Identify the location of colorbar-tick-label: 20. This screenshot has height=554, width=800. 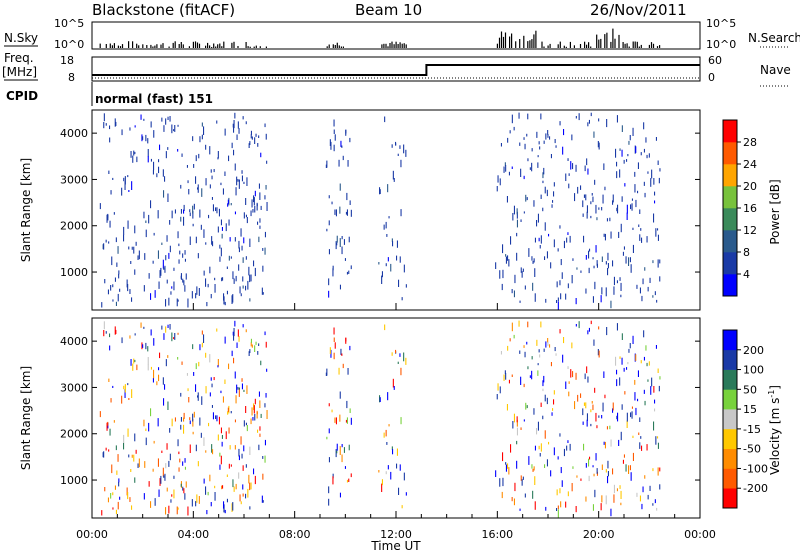
(750, 186).